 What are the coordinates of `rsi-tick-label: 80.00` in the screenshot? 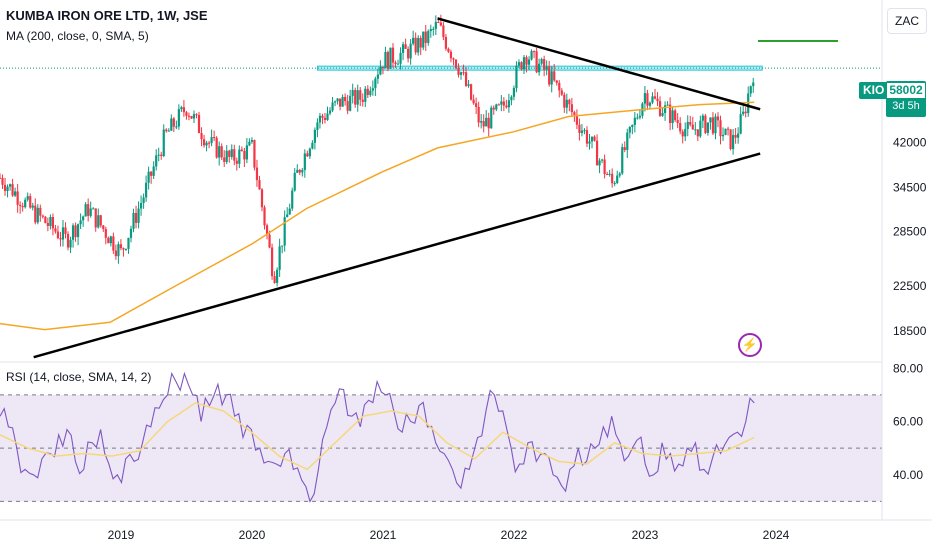 It's located at (908, 368).